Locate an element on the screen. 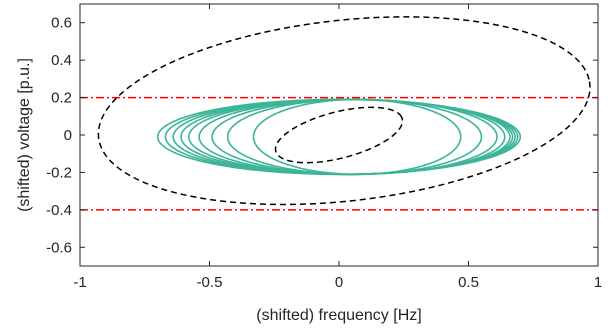  x-axis-label: (shifted) frequency [Hz] is located at coordinates (338, 315).